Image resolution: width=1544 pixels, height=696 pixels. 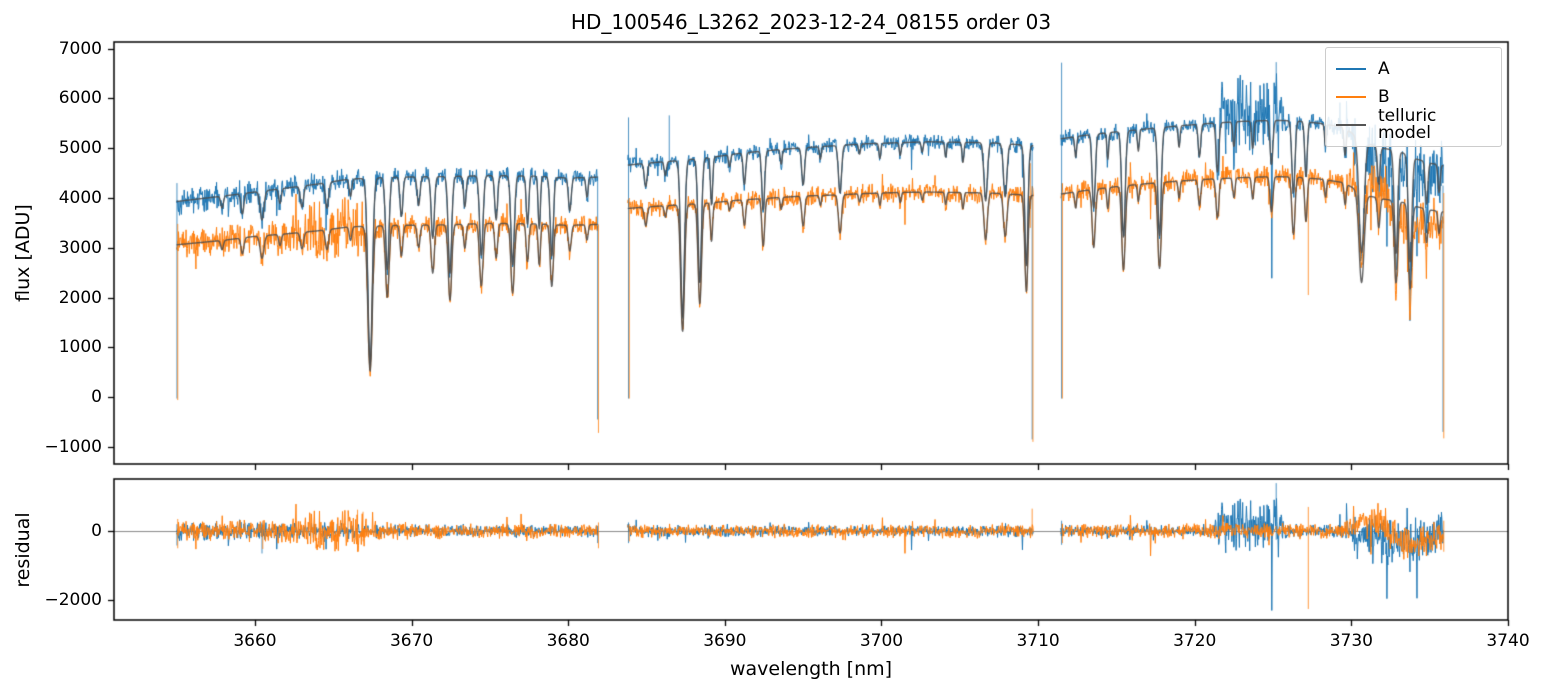 What do you see at coordinates (1038, 641) in the screenshot?
I see `x-tick-label: 3710` at bounding box center [1038, 641].